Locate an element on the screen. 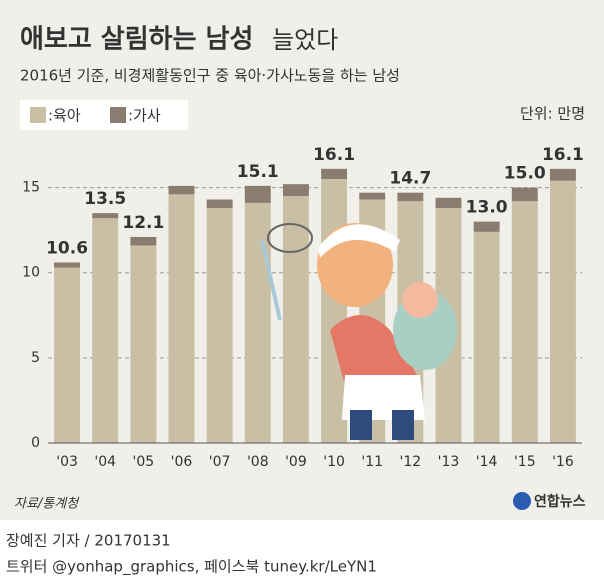  illustration is located at coordinates (358, 331).